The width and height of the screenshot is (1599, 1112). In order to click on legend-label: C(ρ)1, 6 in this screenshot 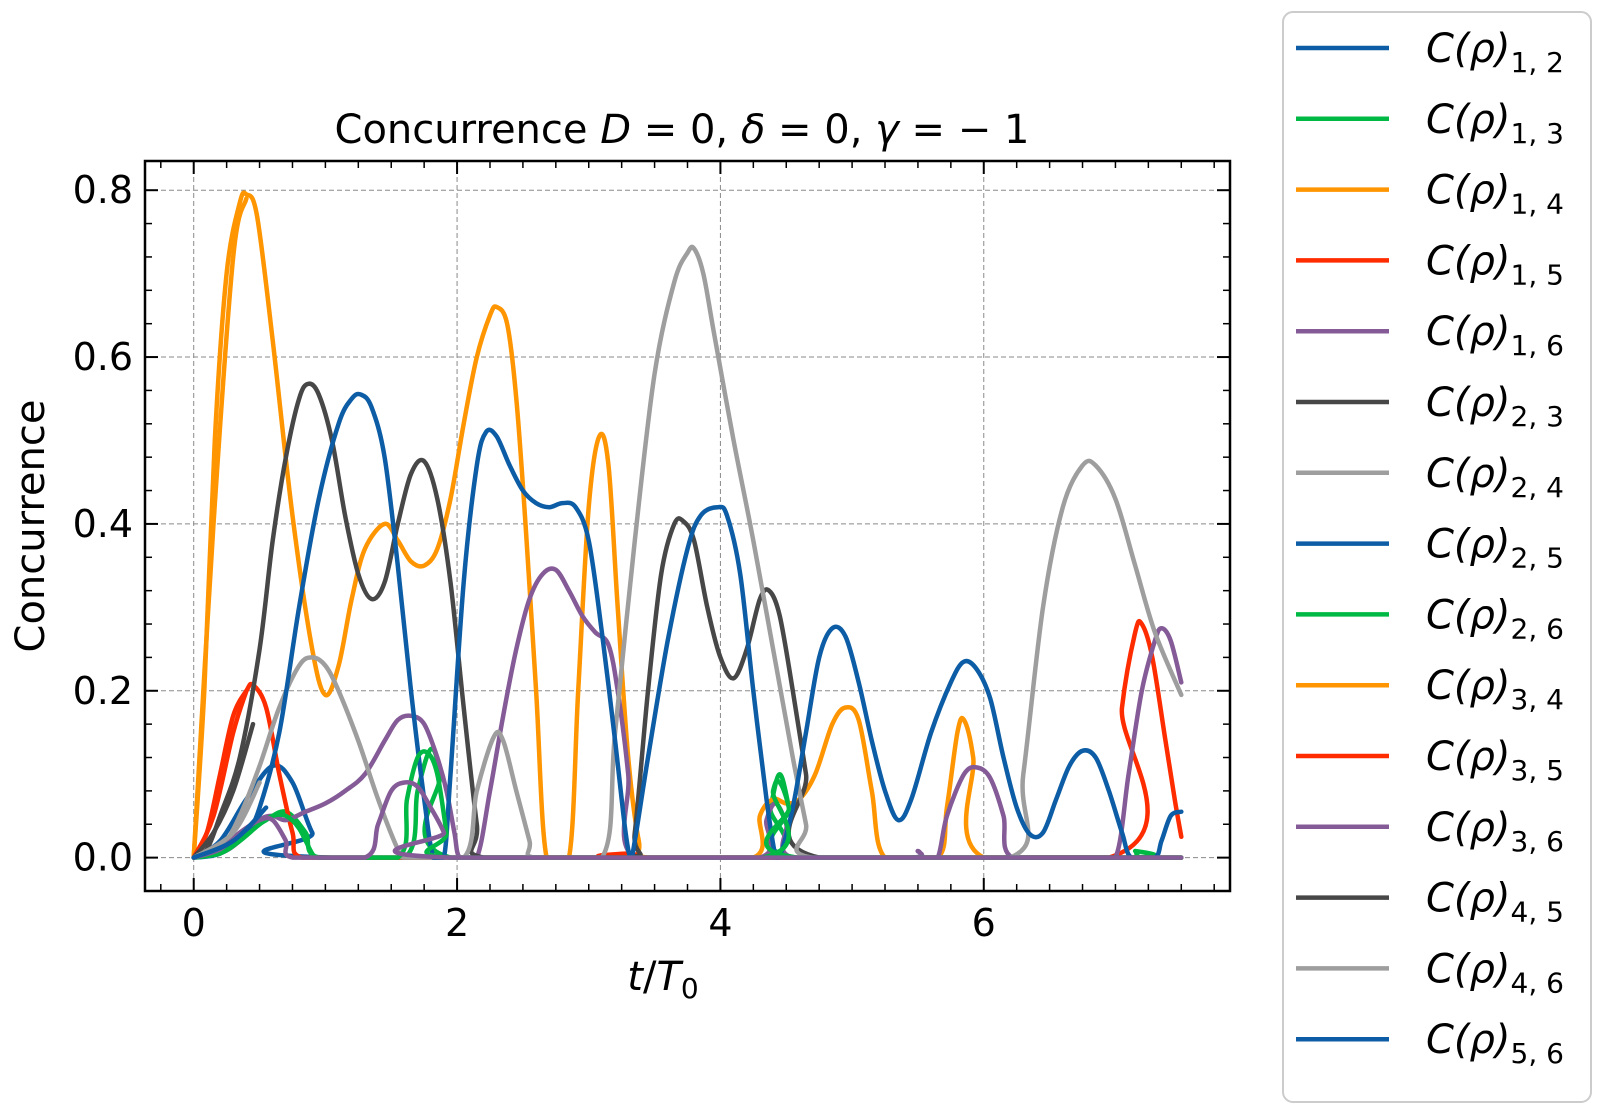, I will do `click(1495, 335)`.